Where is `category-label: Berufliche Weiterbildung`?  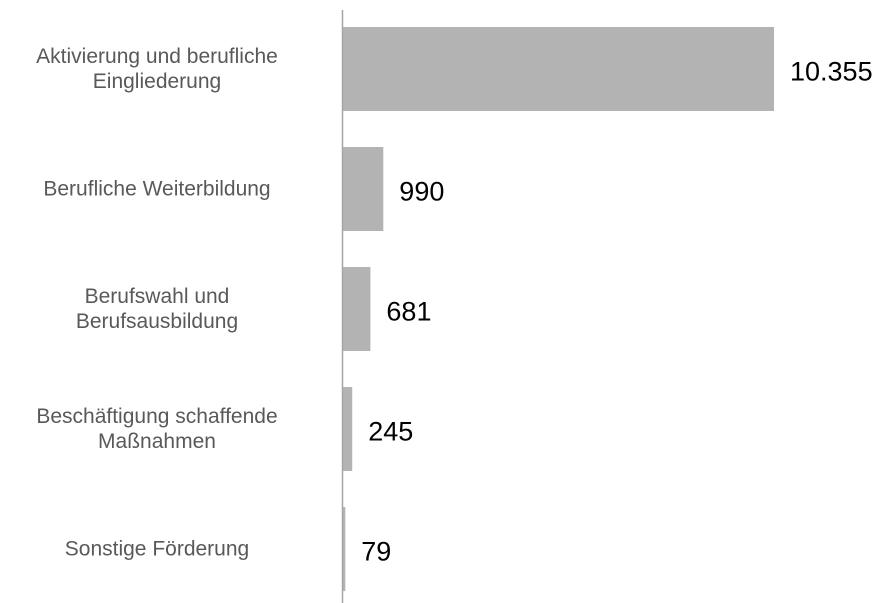 category-label: Berufliche Weiterbildung is located at coordinates (157, 189).